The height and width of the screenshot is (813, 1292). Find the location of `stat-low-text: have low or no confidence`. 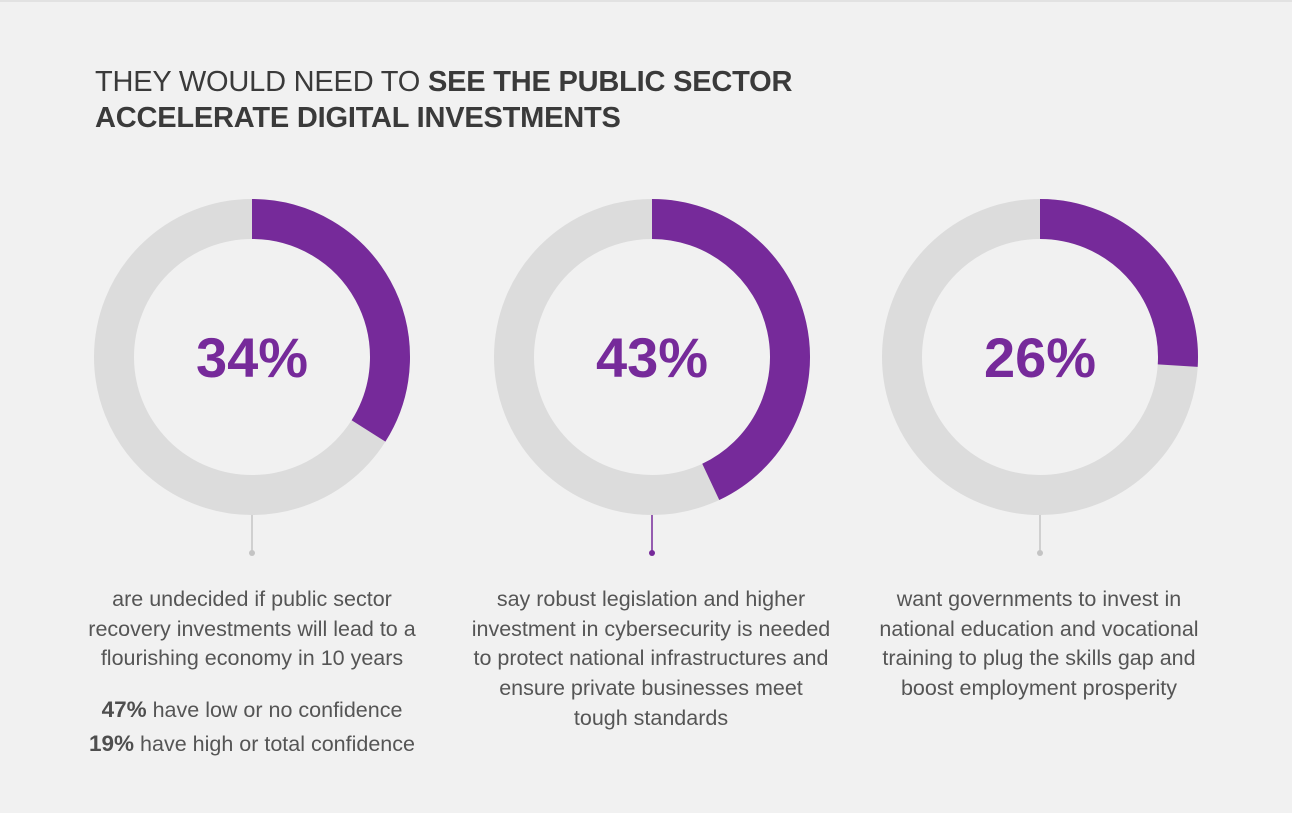

stat-low-text: have low or no confidence is located at coordinates (274, 710).